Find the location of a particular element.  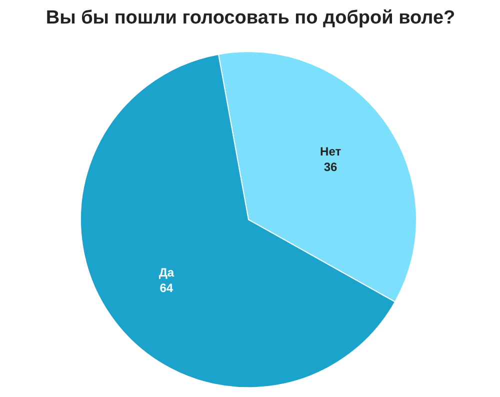

slice-label: Нет is located at coordinates (331, 151).